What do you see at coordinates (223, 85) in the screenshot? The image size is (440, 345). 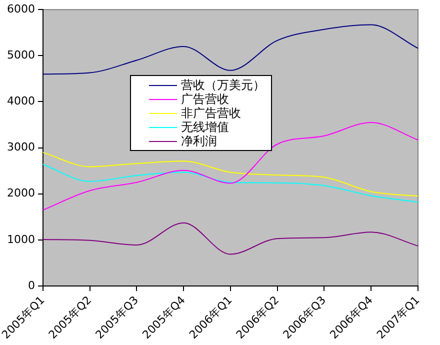 I see `legend-label: 营收（万美元）` at bounding box center [223, 85].